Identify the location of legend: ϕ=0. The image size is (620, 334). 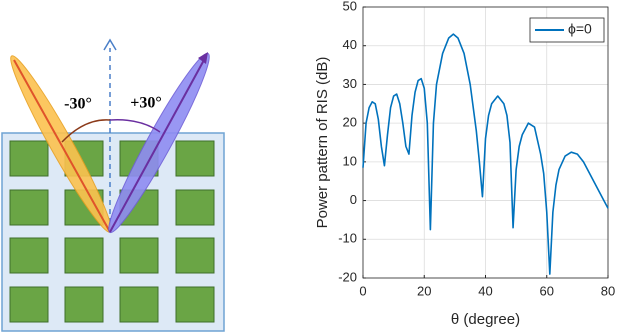
(567, 30).